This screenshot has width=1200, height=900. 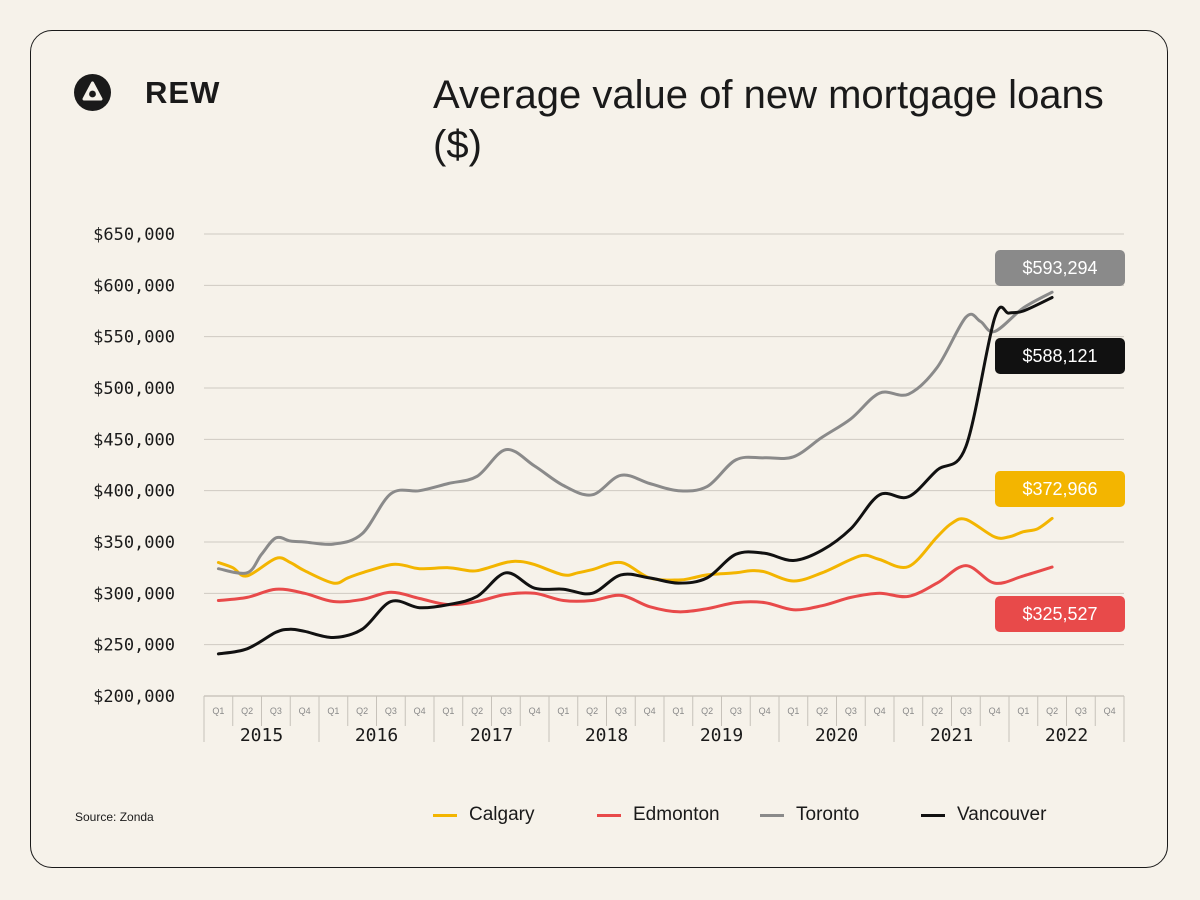 What do you see at coordinates (134, 594) in the screenshot?
I see `y-tick-label: $300,000` at bounding box center [134, 594].